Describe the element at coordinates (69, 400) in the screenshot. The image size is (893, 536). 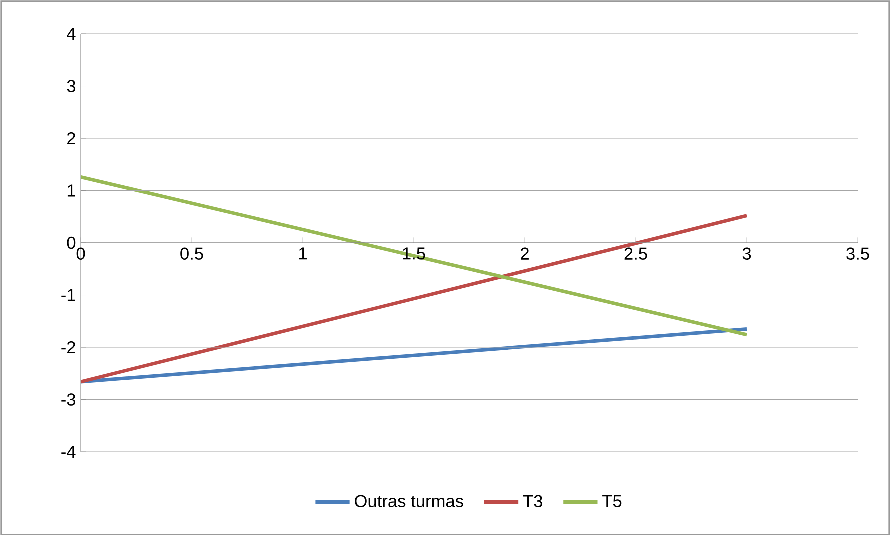
I see `y-tick-label: -3` at that location.